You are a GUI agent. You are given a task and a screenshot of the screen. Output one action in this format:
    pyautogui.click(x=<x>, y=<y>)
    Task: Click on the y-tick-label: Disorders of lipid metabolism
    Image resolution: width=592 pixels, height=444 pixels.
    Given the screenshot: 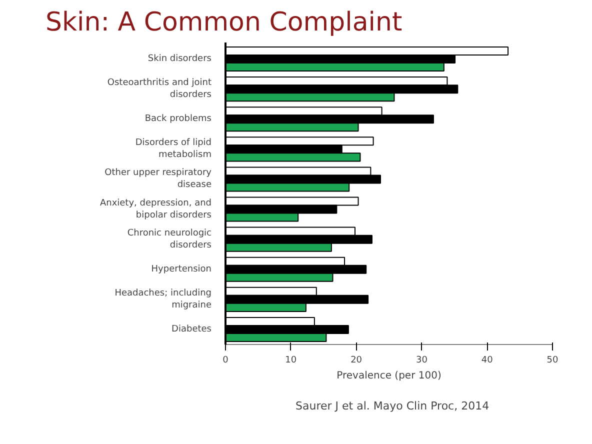 What is the action you would take?
    pyautogui.click(x=173, y=149)
    